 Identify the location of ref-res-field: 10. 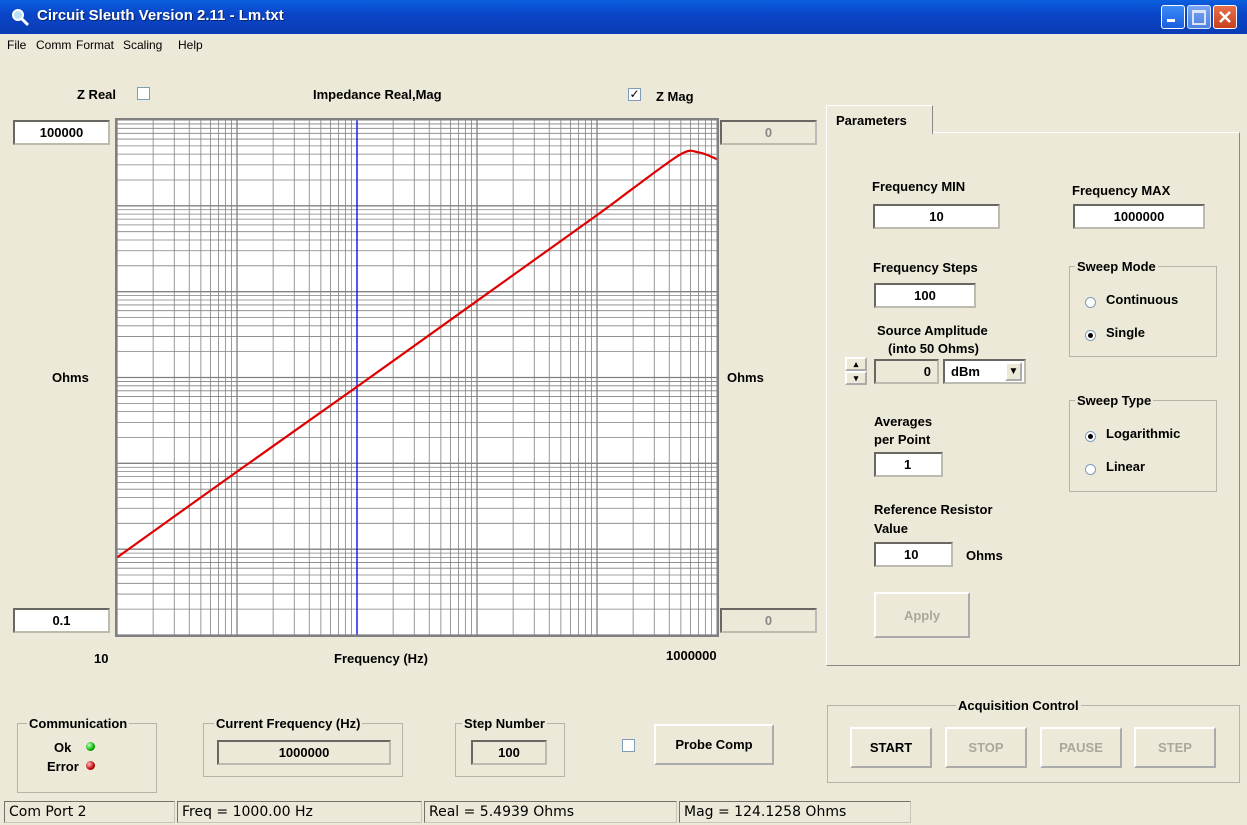
(913, 554).